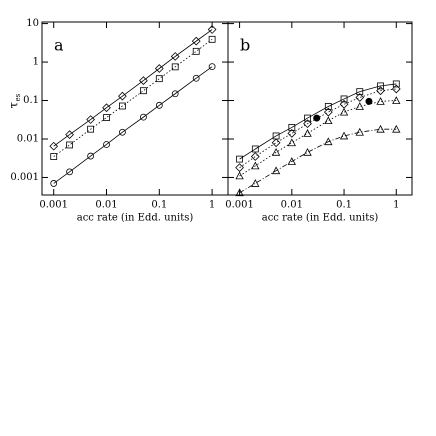  Describe the element at coordinates (14, 105) in the screenshot. I see `y-axis-label: τ` at that location.